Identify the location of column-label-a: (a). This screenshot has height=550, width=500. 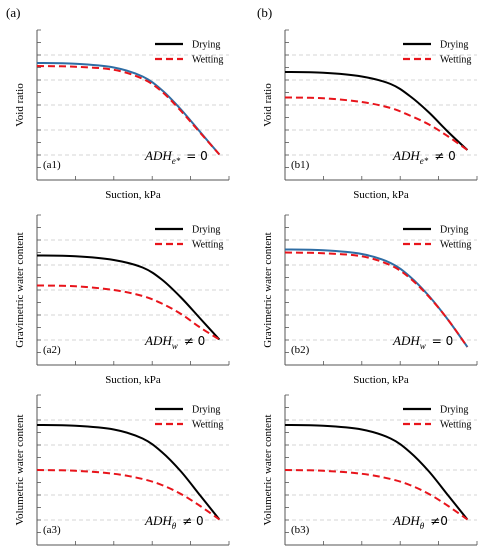
(13, 12).